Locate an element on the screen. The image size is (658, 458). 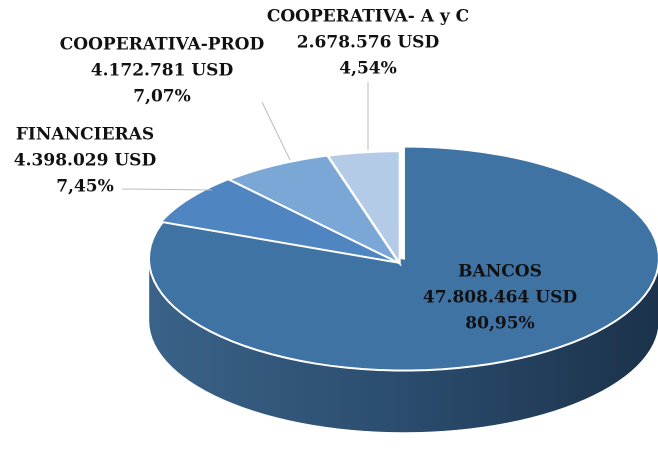
percent-label: 7,07% is located at coordinates (162, 97).